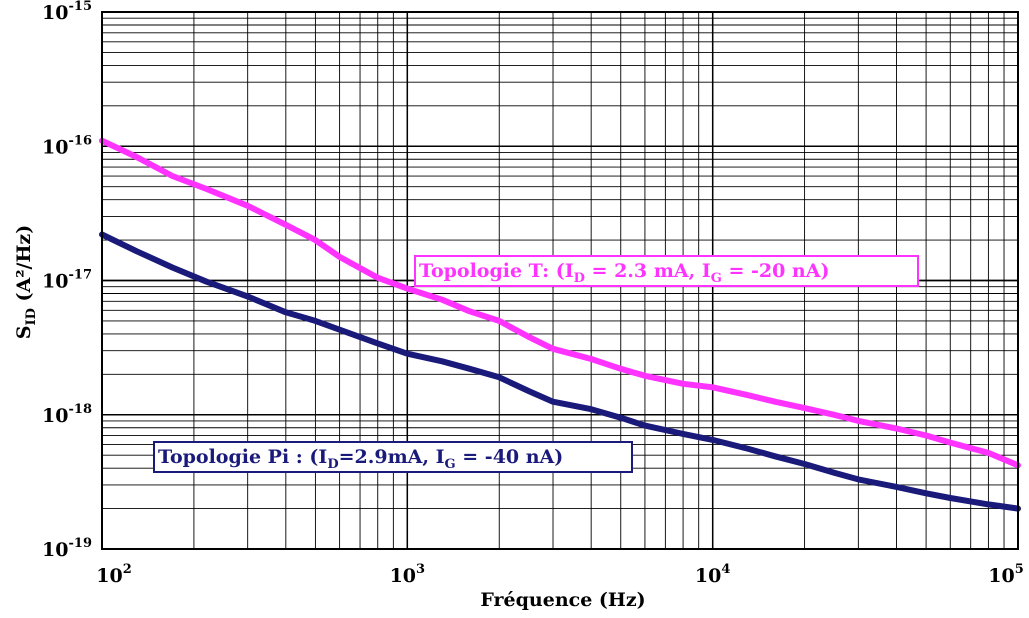 This screenshot has height=618, width=1029. I want to click on x-tick-label: 102, so click(114, 574).